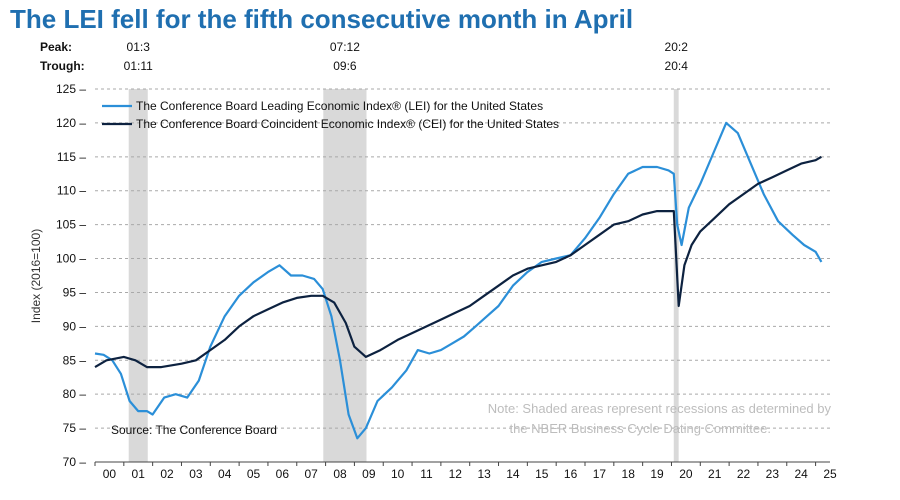 The image size is (900, 500). What do you see at coordinates (600, 474) in the screenshot?
I see `x-tick-label-17: 17` at bounding box center [600, 474].